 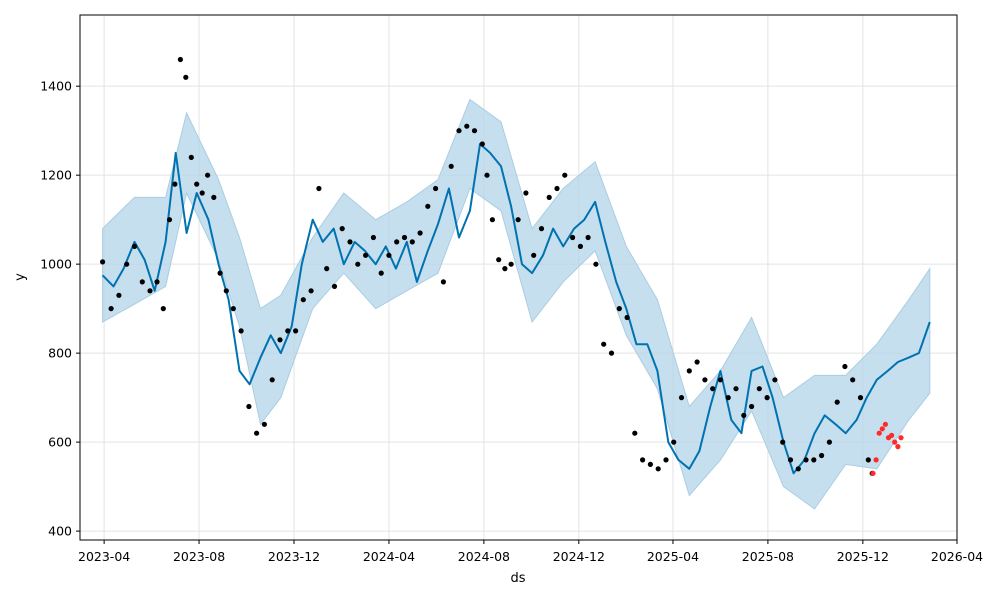 What do you see at coordinates (20, 277) in the screenshot?
I see `y-axis-label: y` at bounding box center [20, 277].